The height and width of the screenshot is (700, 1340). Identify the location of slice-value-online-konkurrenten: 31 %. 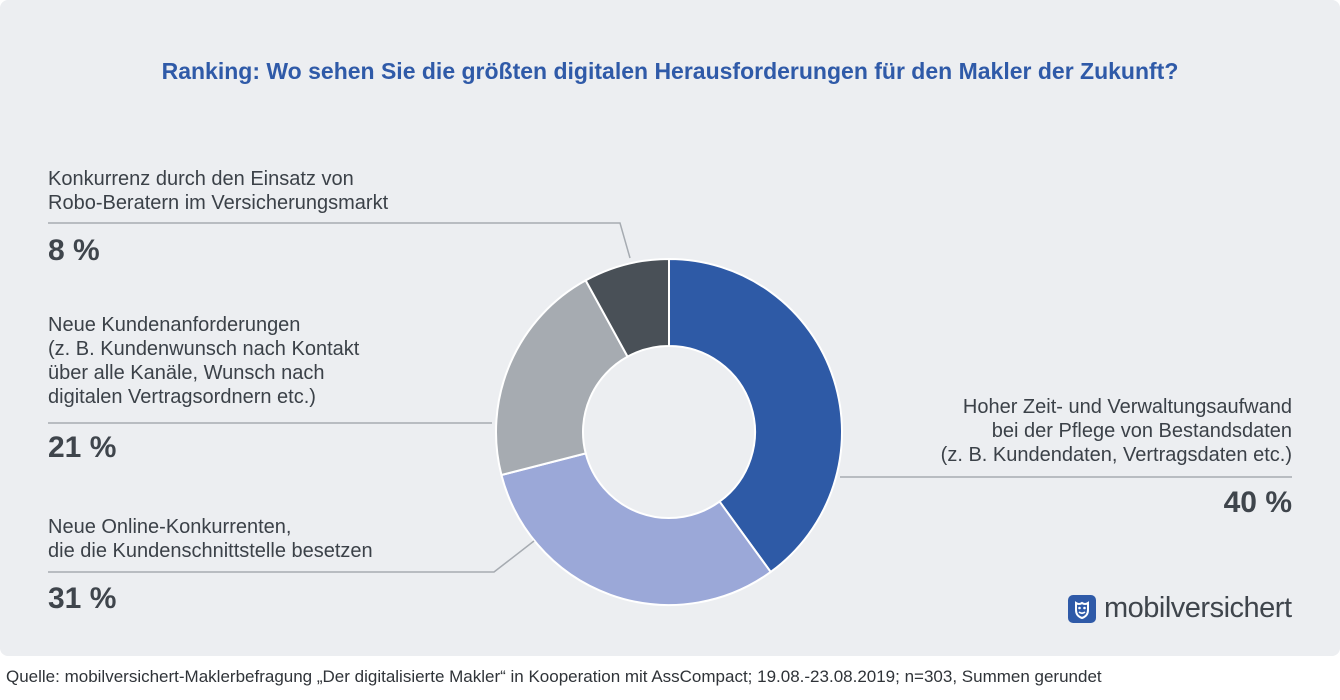
(82, 598).